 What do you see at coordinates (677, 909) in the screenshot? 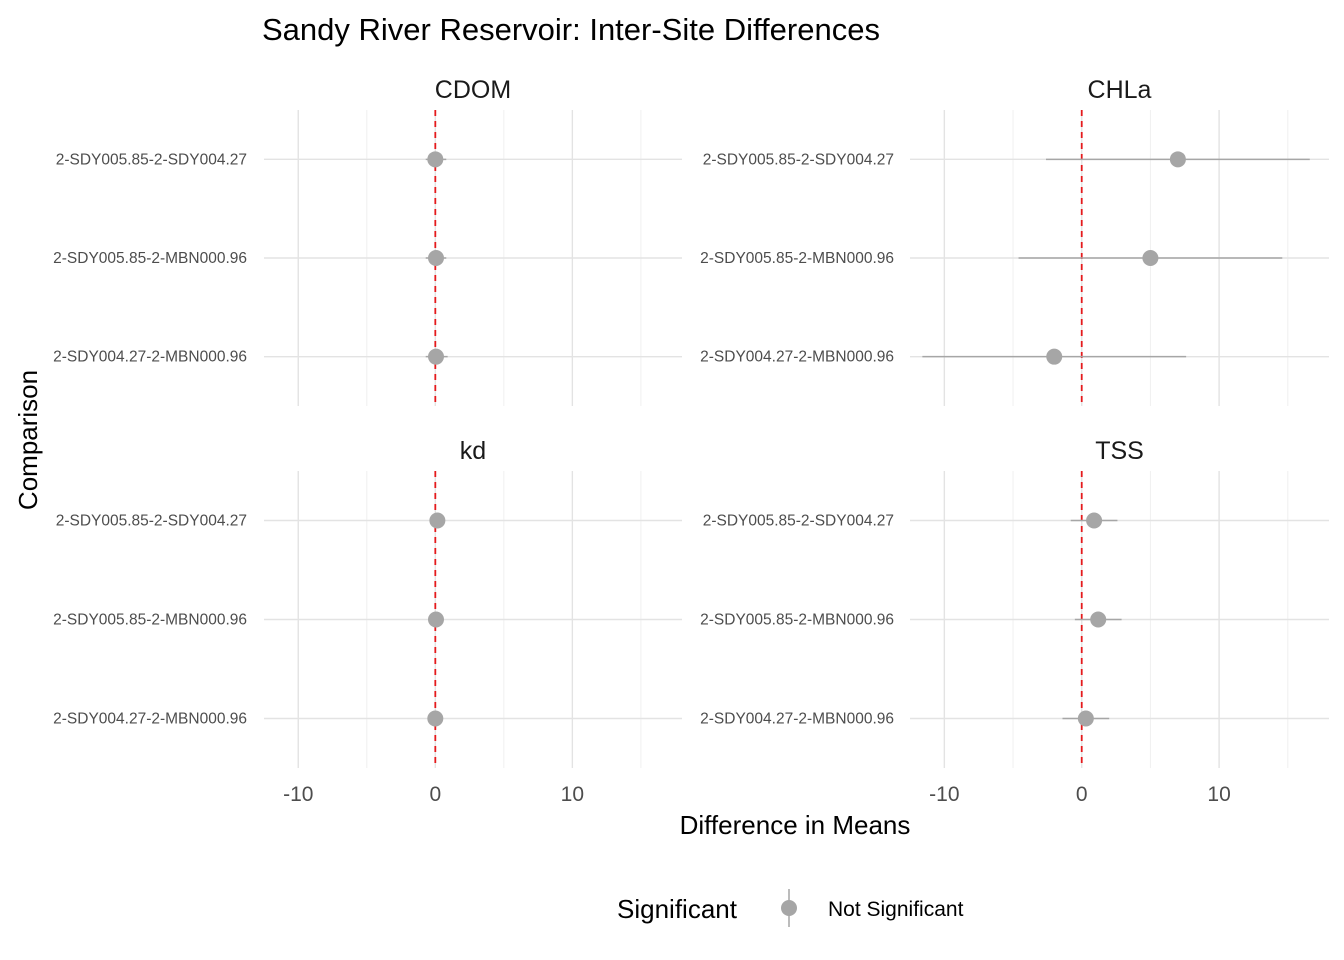
I see `legend-title: Significant` at bounding box center [677, 909].